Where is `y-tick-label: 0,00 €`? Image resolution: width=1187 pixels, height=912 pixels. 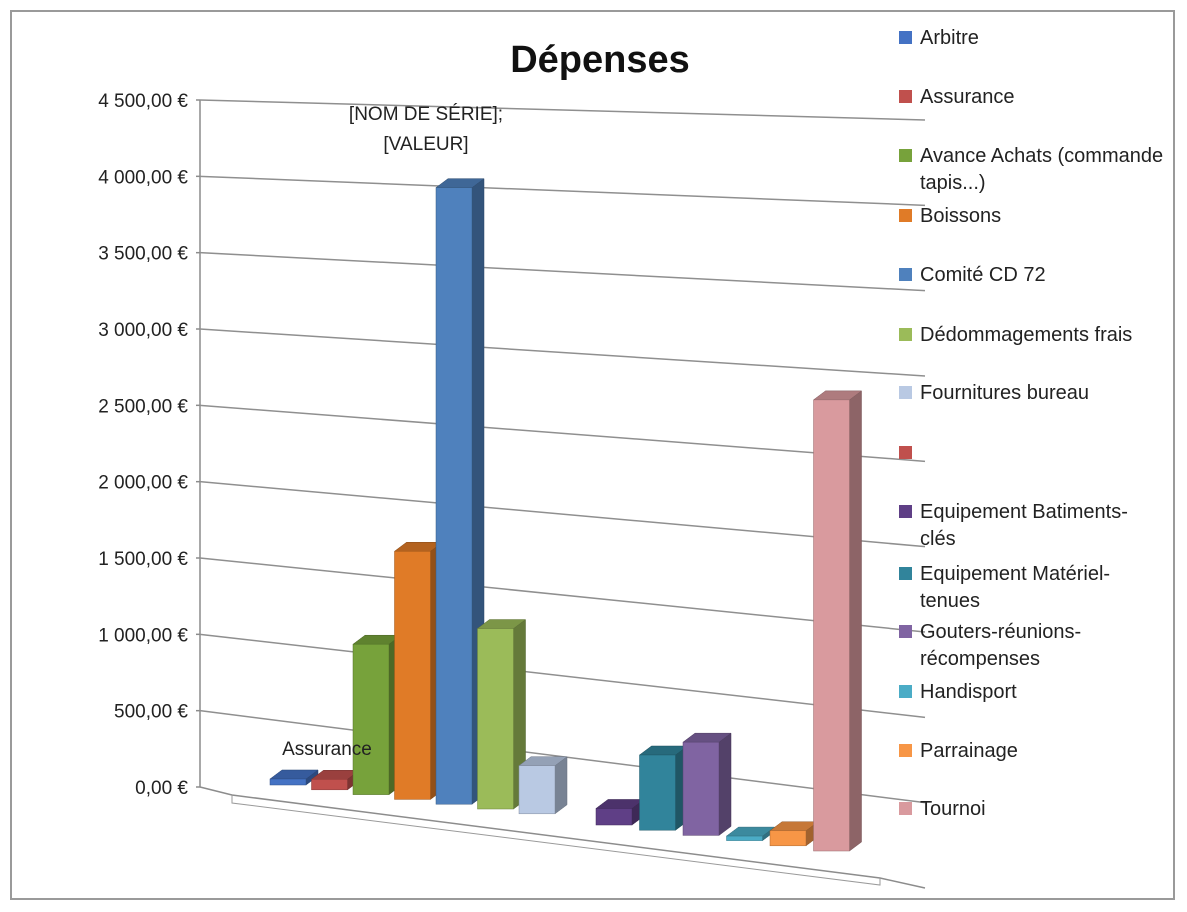 y-tick-label: 0,00 € is located at coordinates (161, 788).